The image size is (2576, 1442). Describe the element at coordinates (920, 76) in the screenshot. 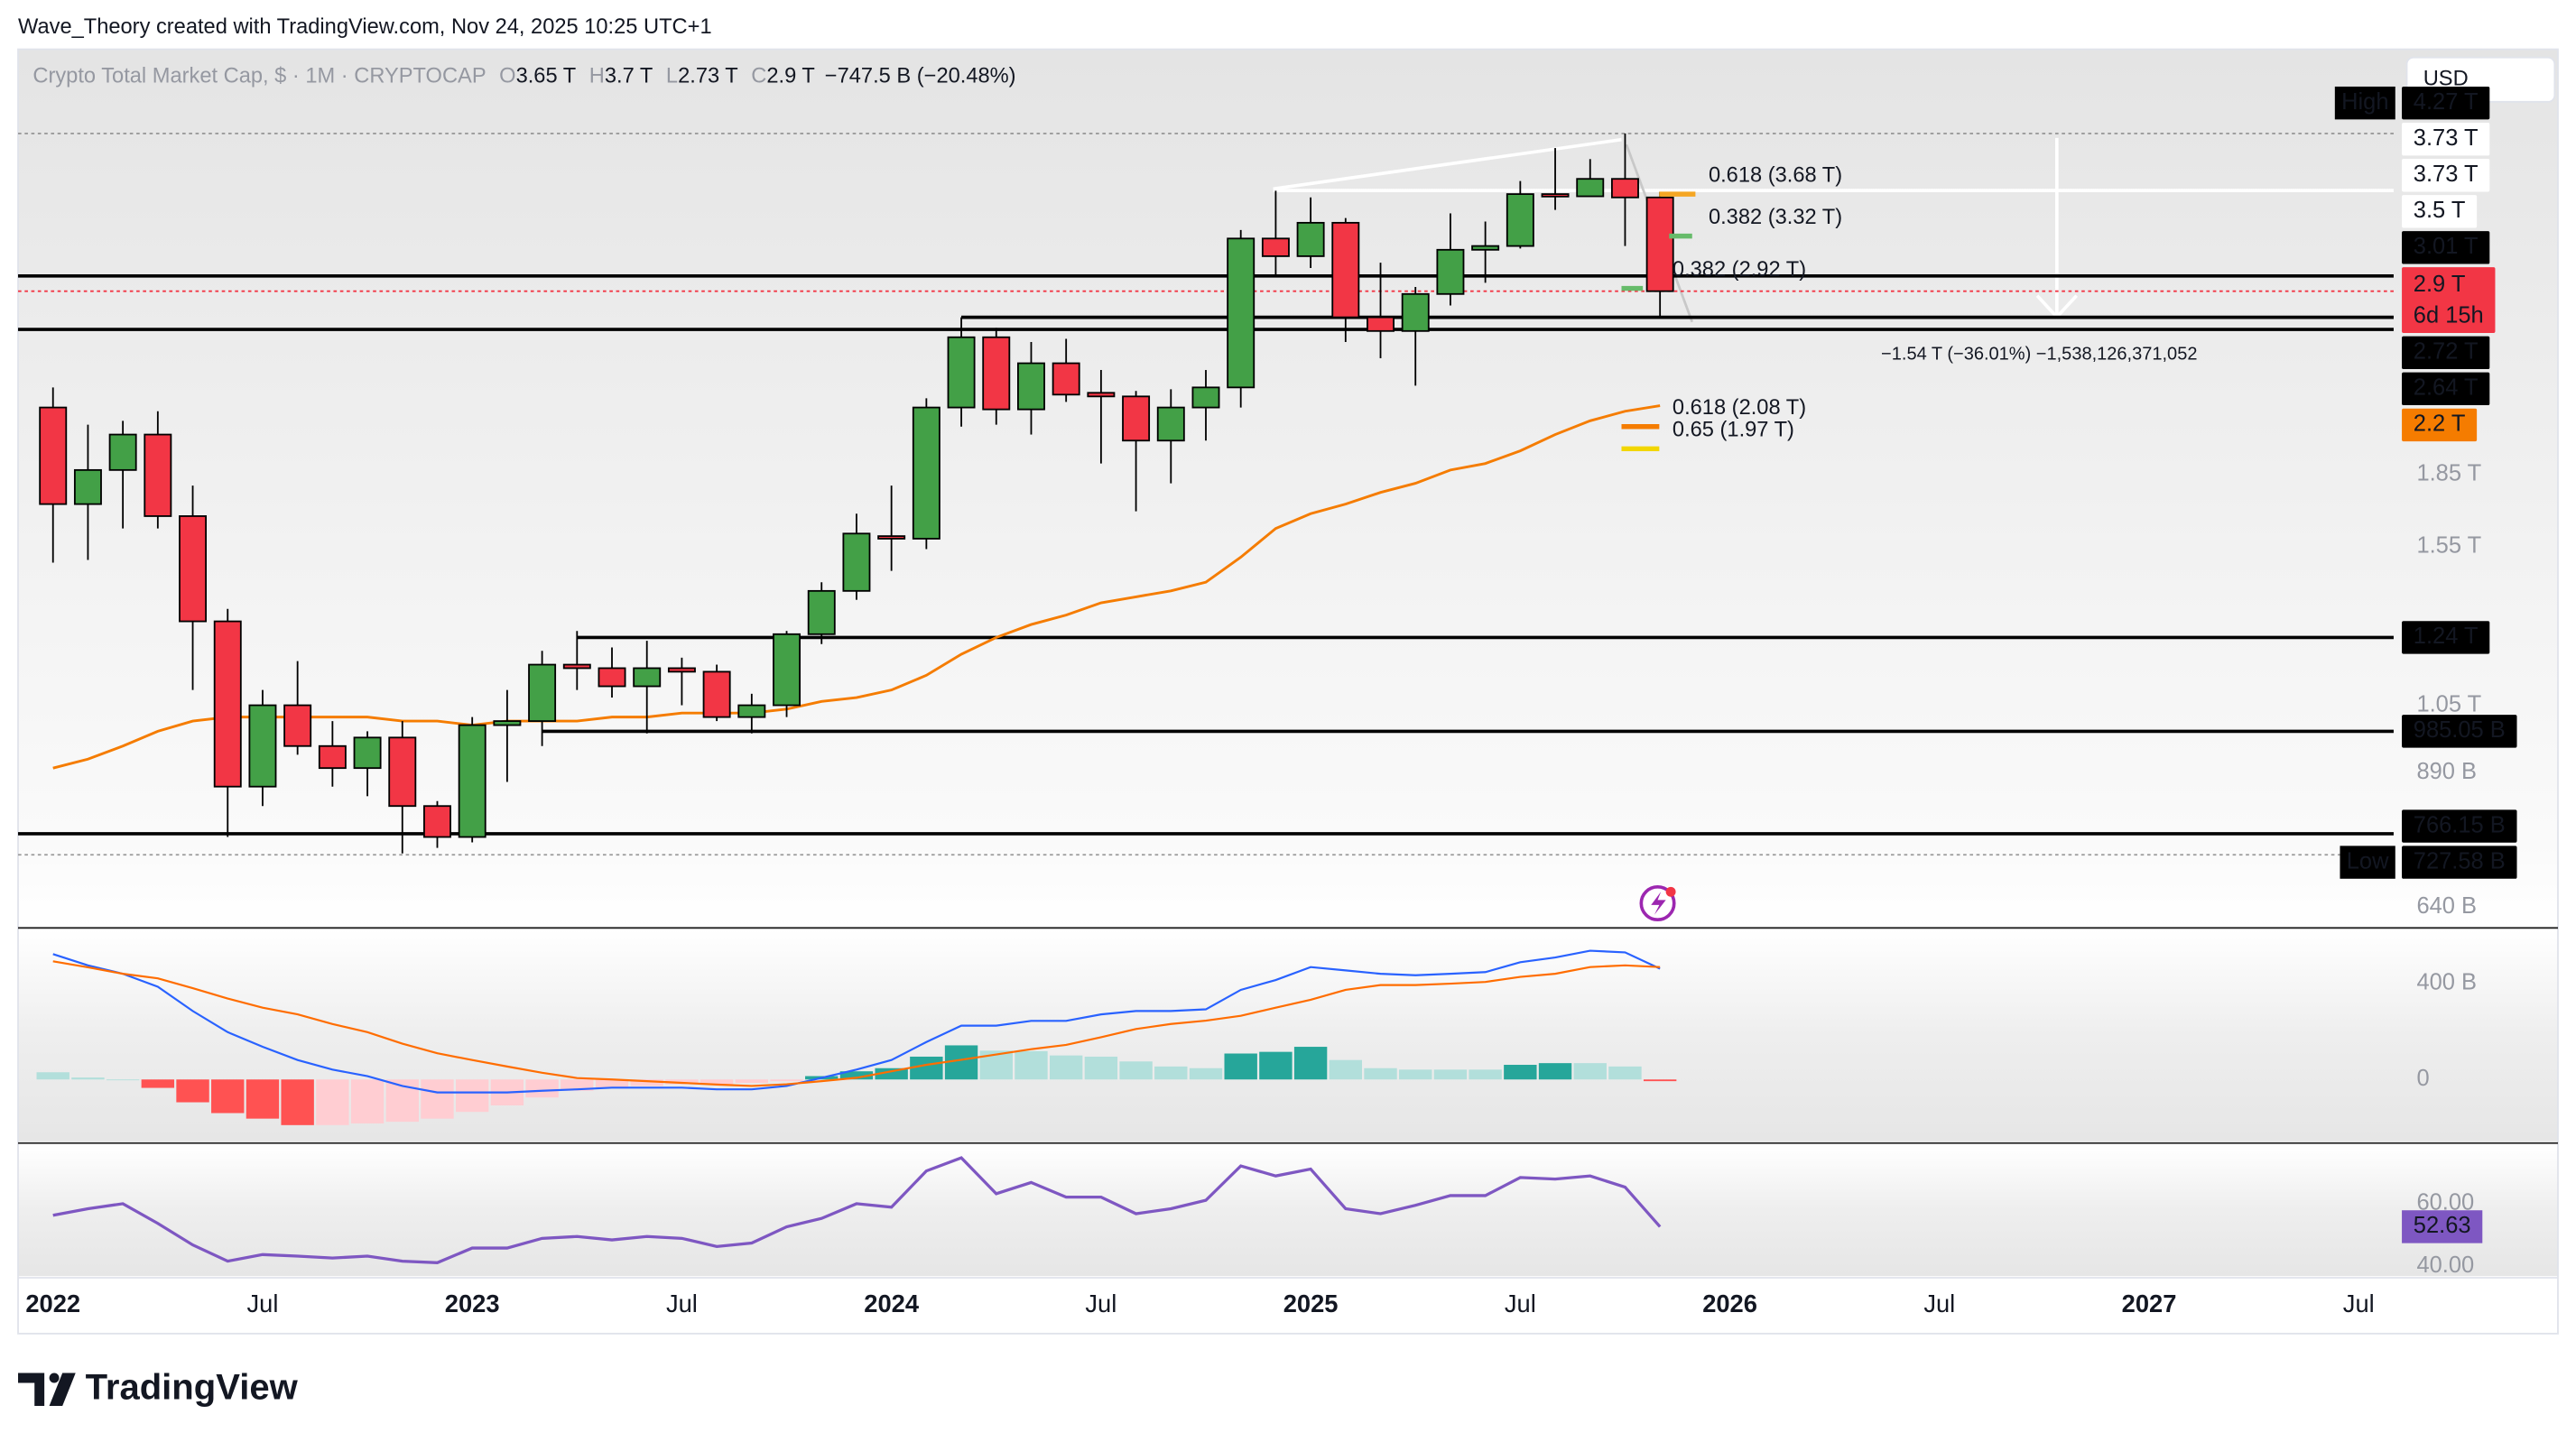

I see `legend-text: −747.5 B (−20.48%)` at that location.